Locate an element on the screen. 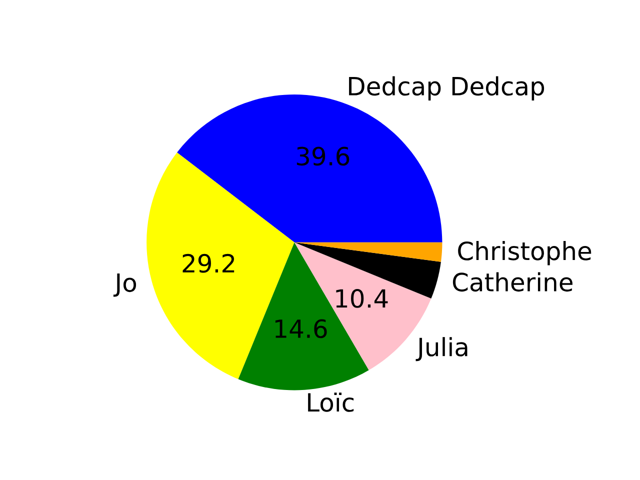  slice-label: Julia is located at coordinates (442, 349).